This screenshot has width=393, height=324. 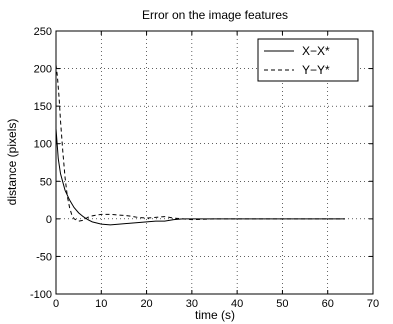 What do you see at coordinates (49, 220) in the screenshot?
I see `y-tick-label: 0` at bounding box center [49, 220].